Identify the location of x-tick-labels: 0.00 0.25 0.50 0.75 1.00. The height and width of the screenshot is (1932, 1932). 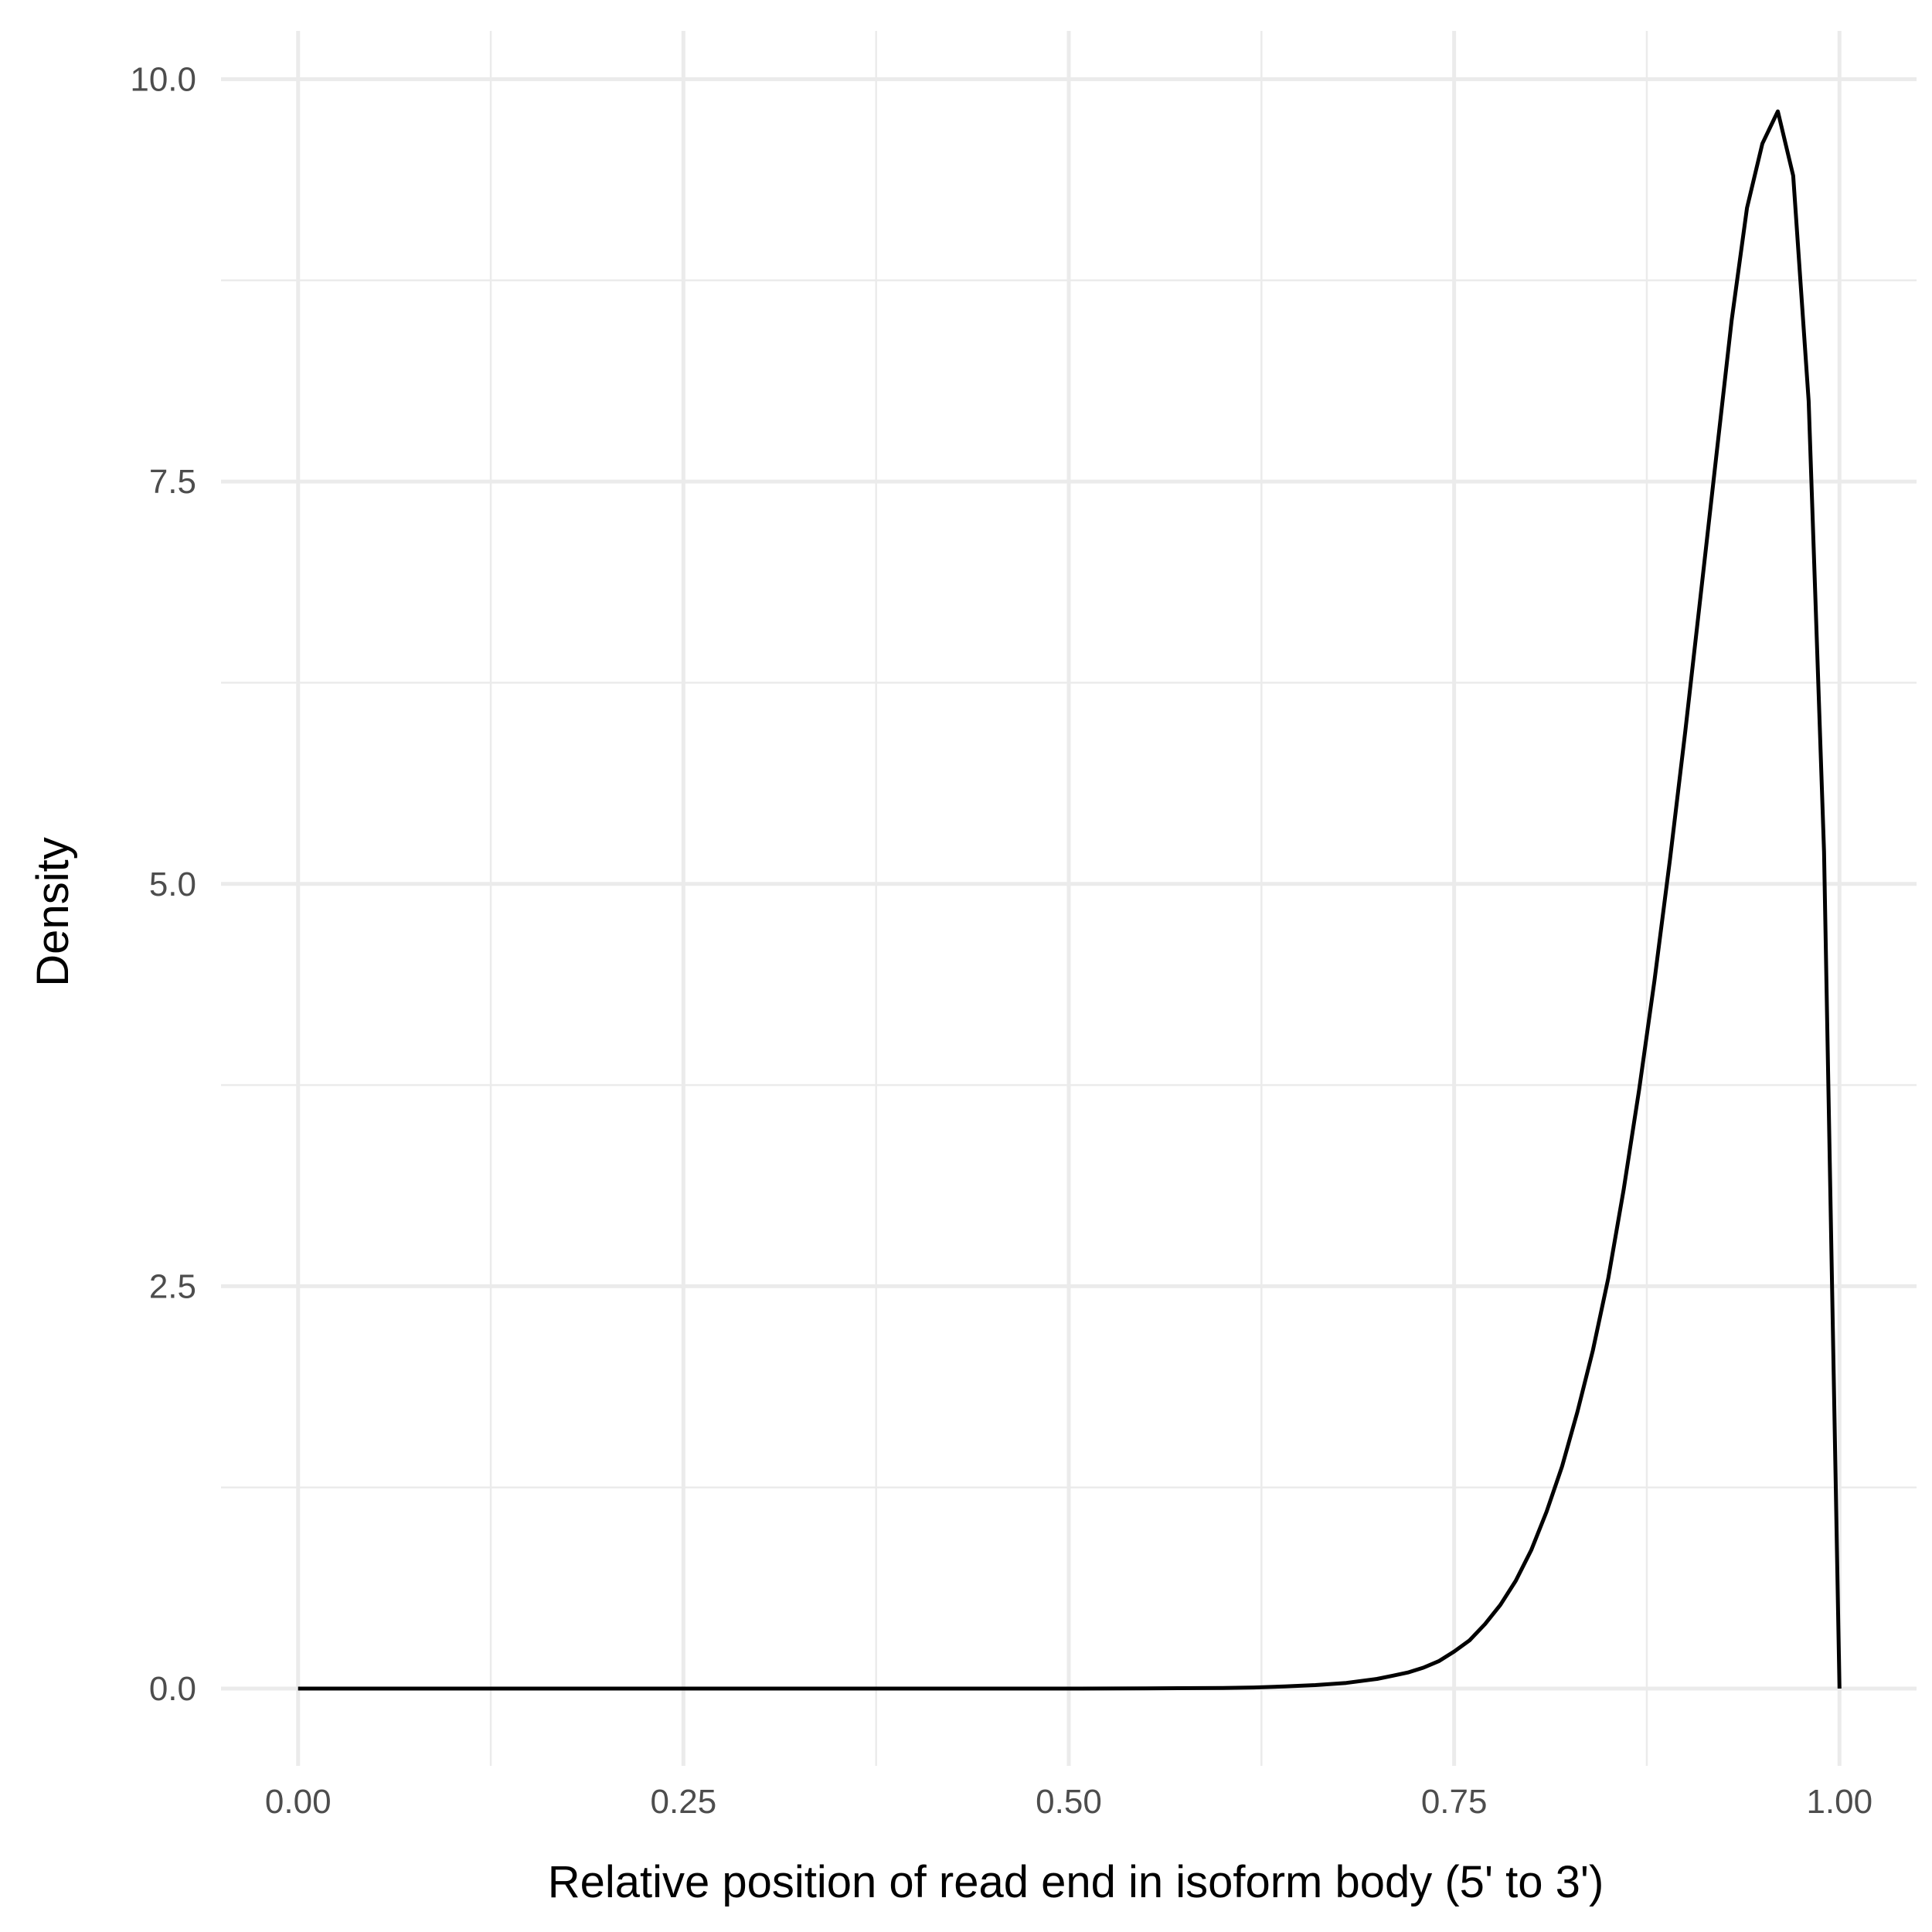
(1069, 1802).